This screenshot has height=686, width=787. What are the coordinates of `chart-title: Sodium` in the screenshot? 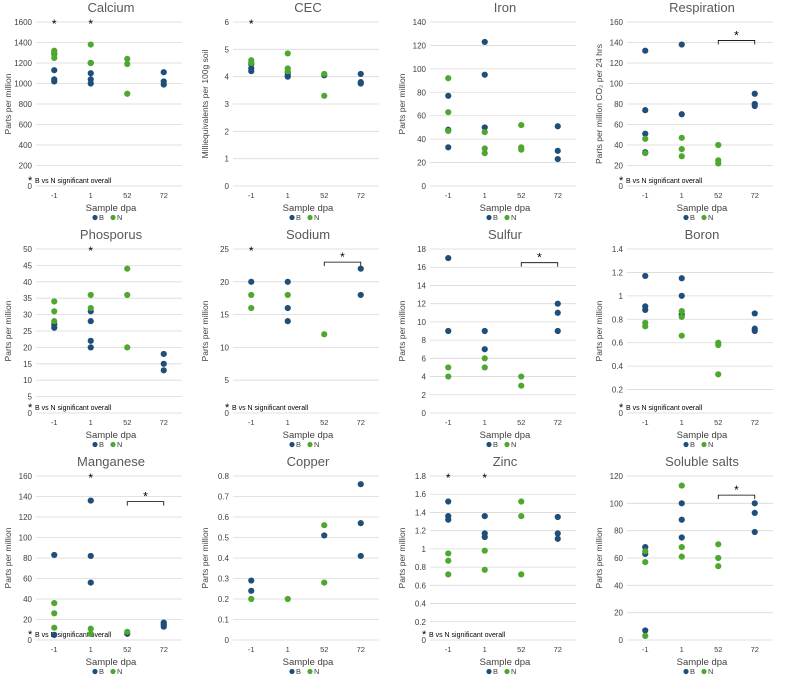 It's located at (308, 234).